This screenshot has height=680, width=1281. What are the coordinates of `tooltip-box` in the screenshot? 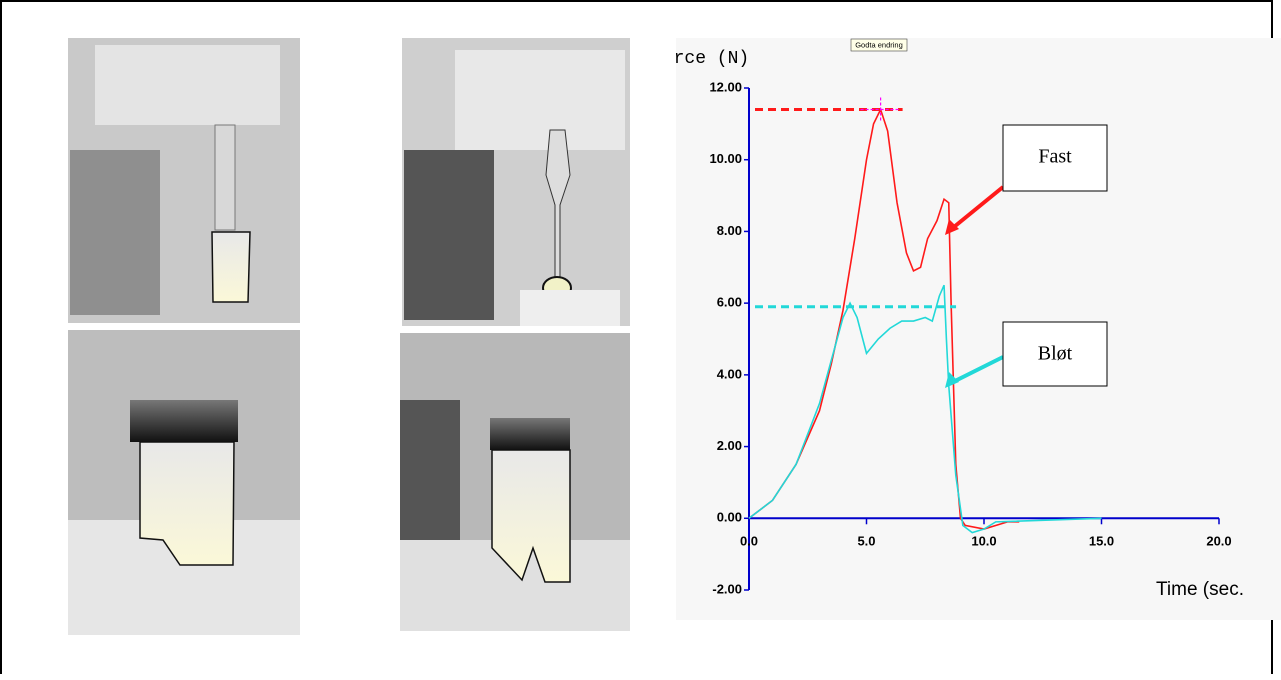 It's located at (879, 45).